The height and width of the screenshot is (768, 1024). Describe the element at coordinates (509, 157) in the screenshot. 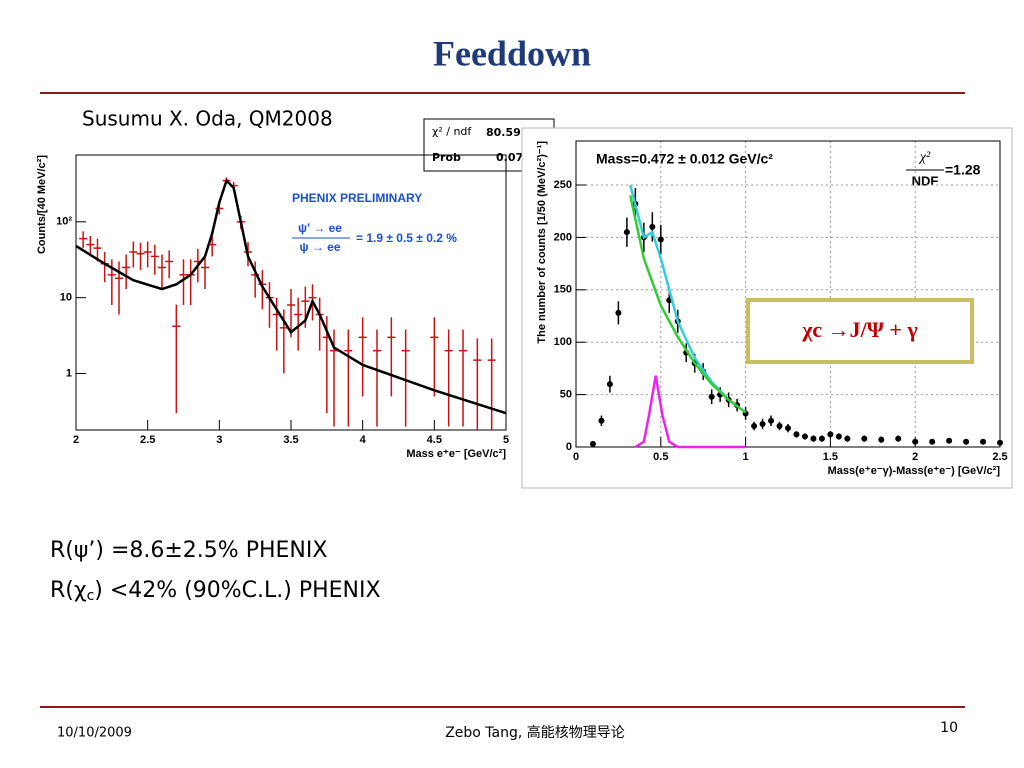

I see `stats-value: 0.07` at that location.